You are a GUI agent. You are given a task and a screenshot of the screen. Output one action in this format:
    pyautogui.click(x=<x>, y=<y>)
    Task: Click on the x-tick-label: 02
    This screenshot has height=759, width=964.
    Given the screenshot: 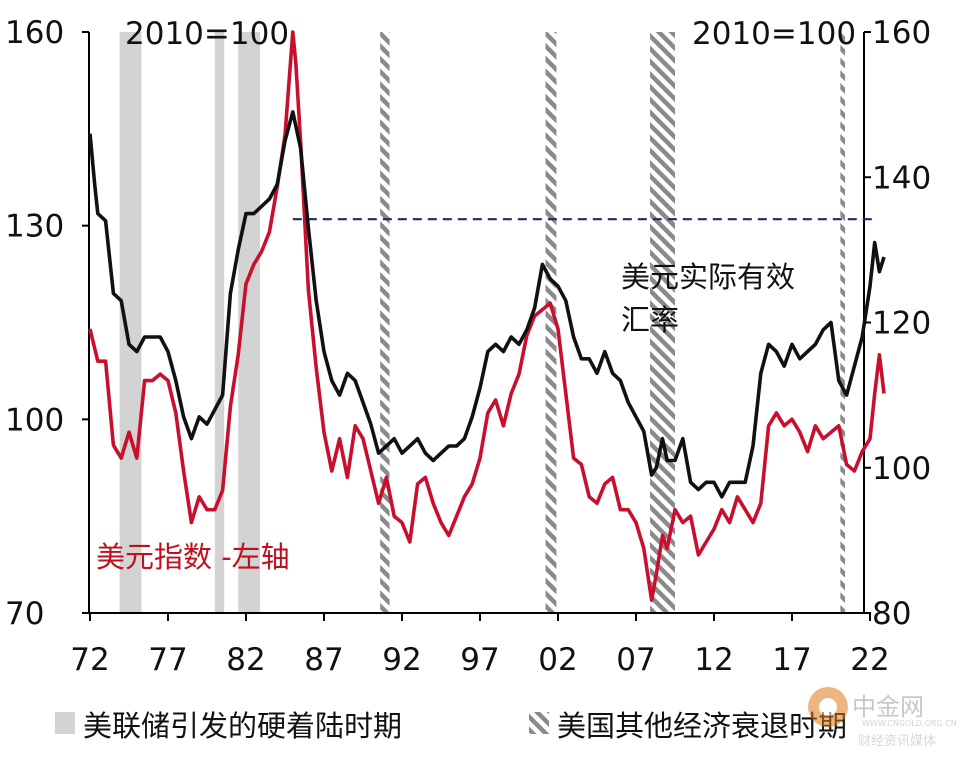 What is the action you would take?
    pyautogui.click(x=557, y=660)
    